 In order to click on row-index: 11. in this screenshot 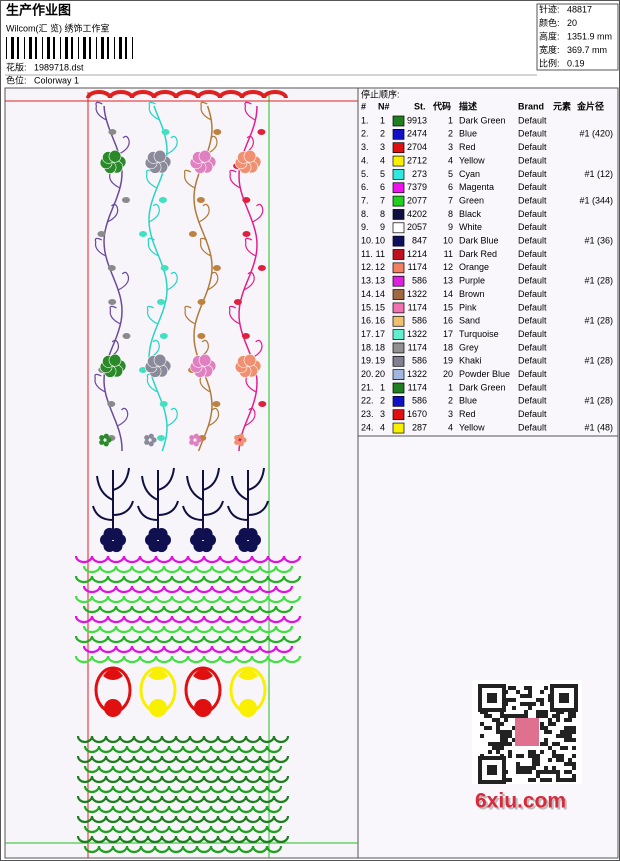, I will do `click(367, 254)`.